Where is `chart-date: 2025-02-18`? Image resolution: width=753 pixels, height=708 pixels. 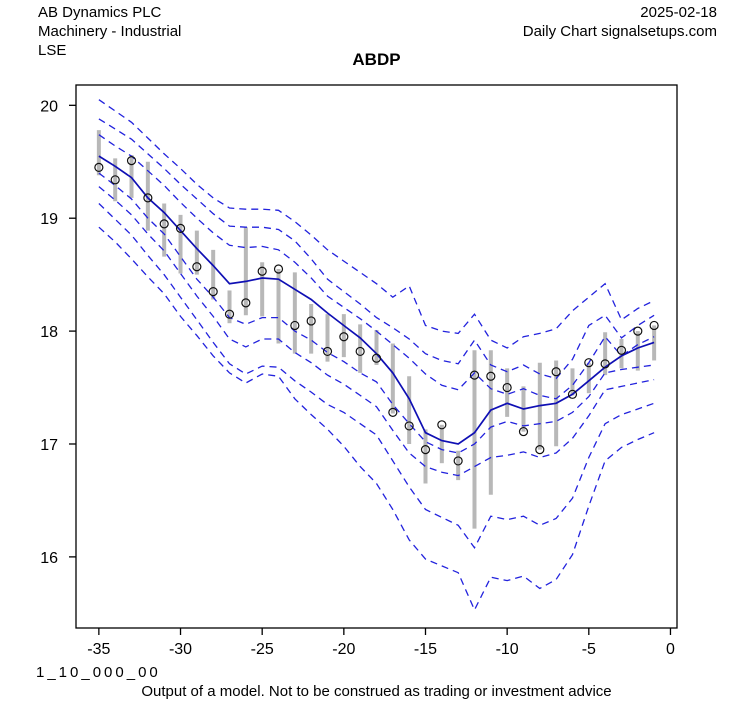 chart-date: 2025-02-18 is located at coordinates (678, 12).